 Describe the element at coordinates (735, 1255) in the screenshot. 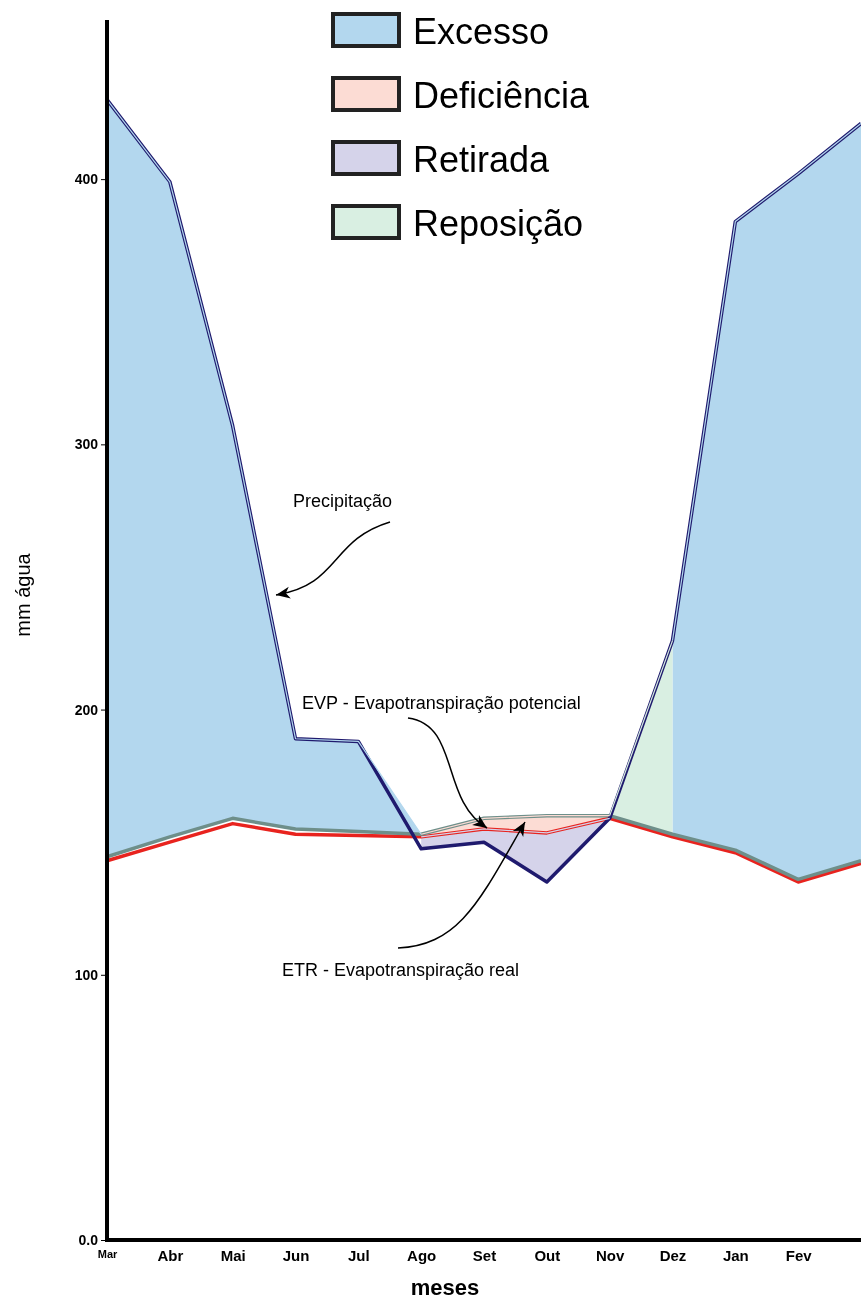

I see `x-tick-label: Jan` at that location.